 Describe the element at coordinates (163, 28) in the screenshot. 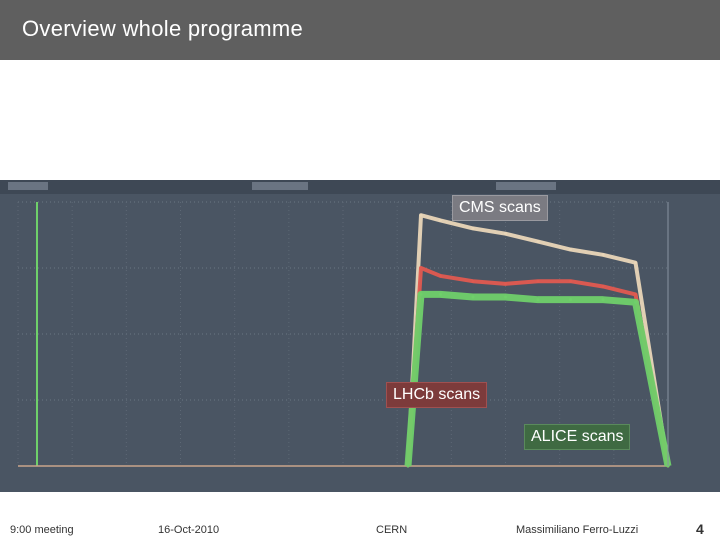

I see `slide-title: Overview whole programme` at that location.